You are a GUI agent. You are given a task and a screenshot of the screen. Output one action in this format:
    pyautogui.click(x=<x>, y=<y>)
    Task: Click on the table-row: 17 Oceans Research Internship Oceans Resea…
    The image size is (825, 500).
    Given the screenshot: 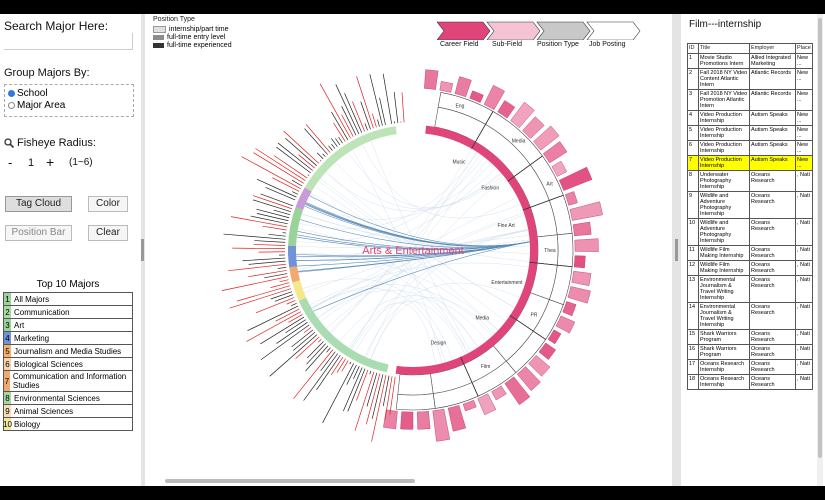 What is the action you would take?
    pyautogui.click(x=750, y=367)
    